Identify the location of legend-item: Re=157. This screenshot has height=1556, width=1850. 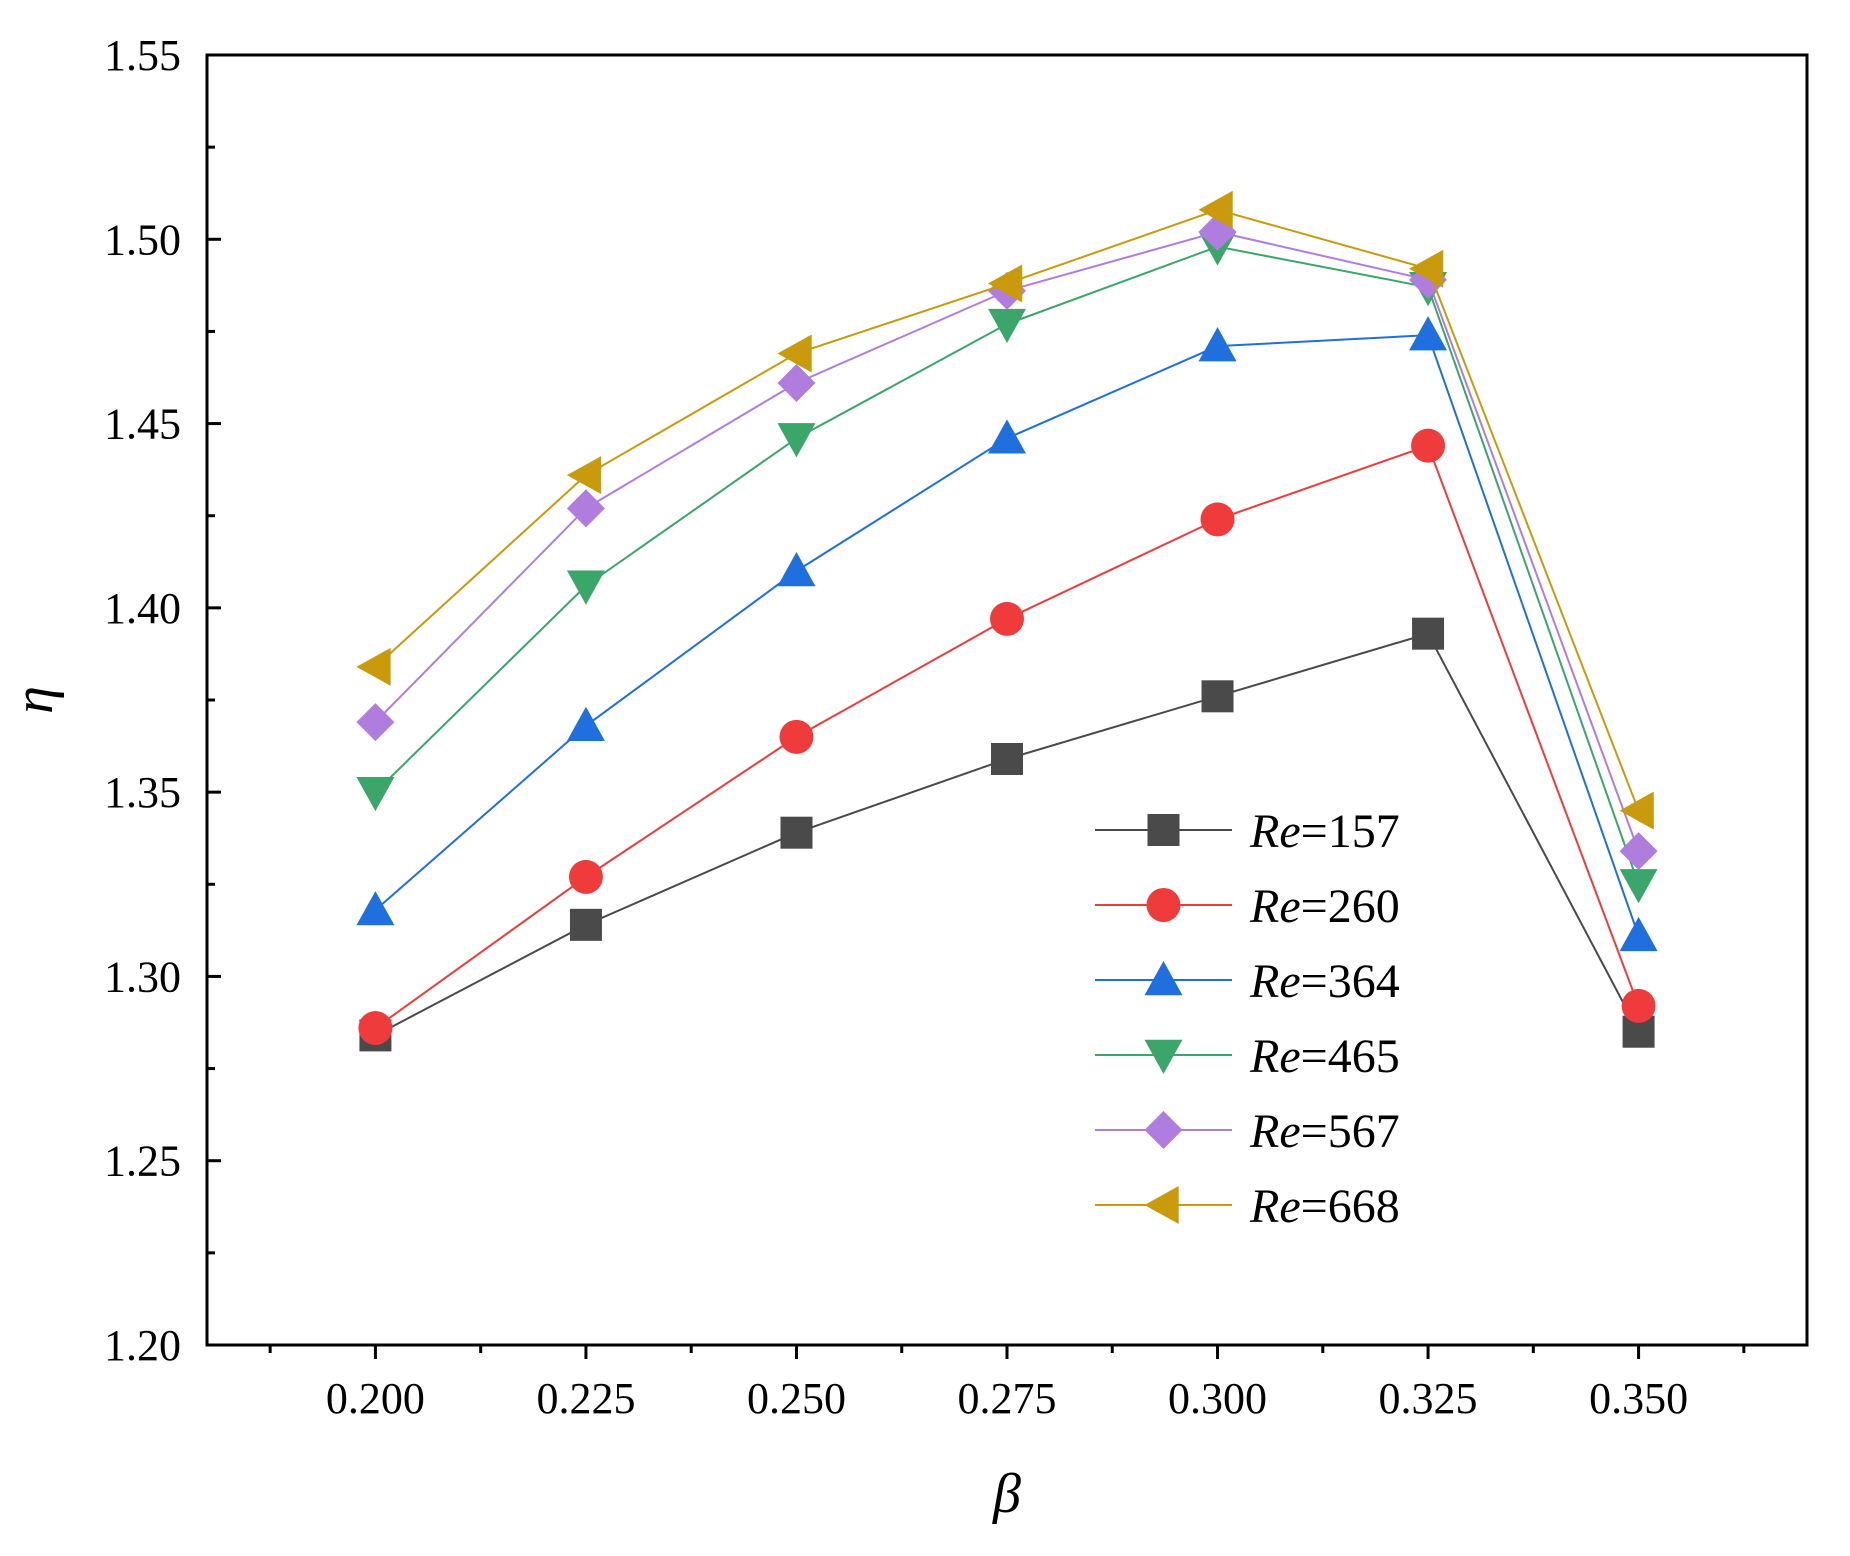
(1247, 831).